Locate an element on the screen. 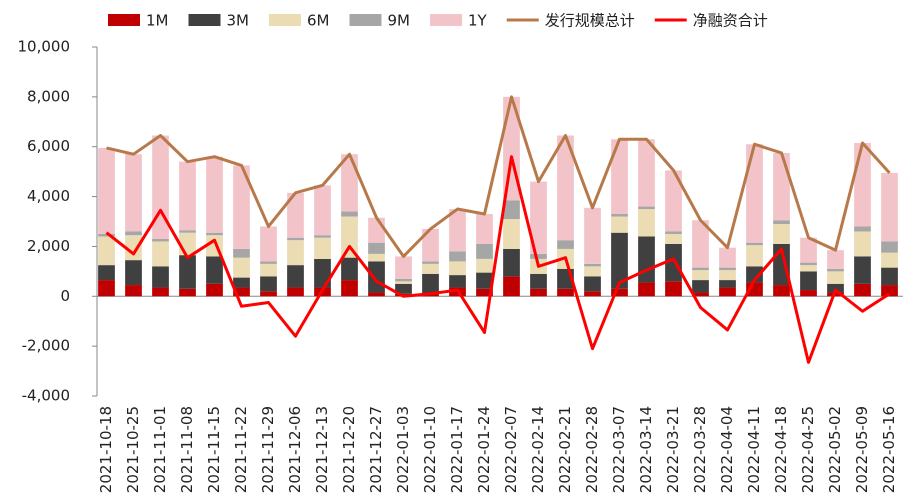 The width and height of the screenshot is (903, 502). x-tick-label: 2021-11-29 is located at coordinates (268, 449).